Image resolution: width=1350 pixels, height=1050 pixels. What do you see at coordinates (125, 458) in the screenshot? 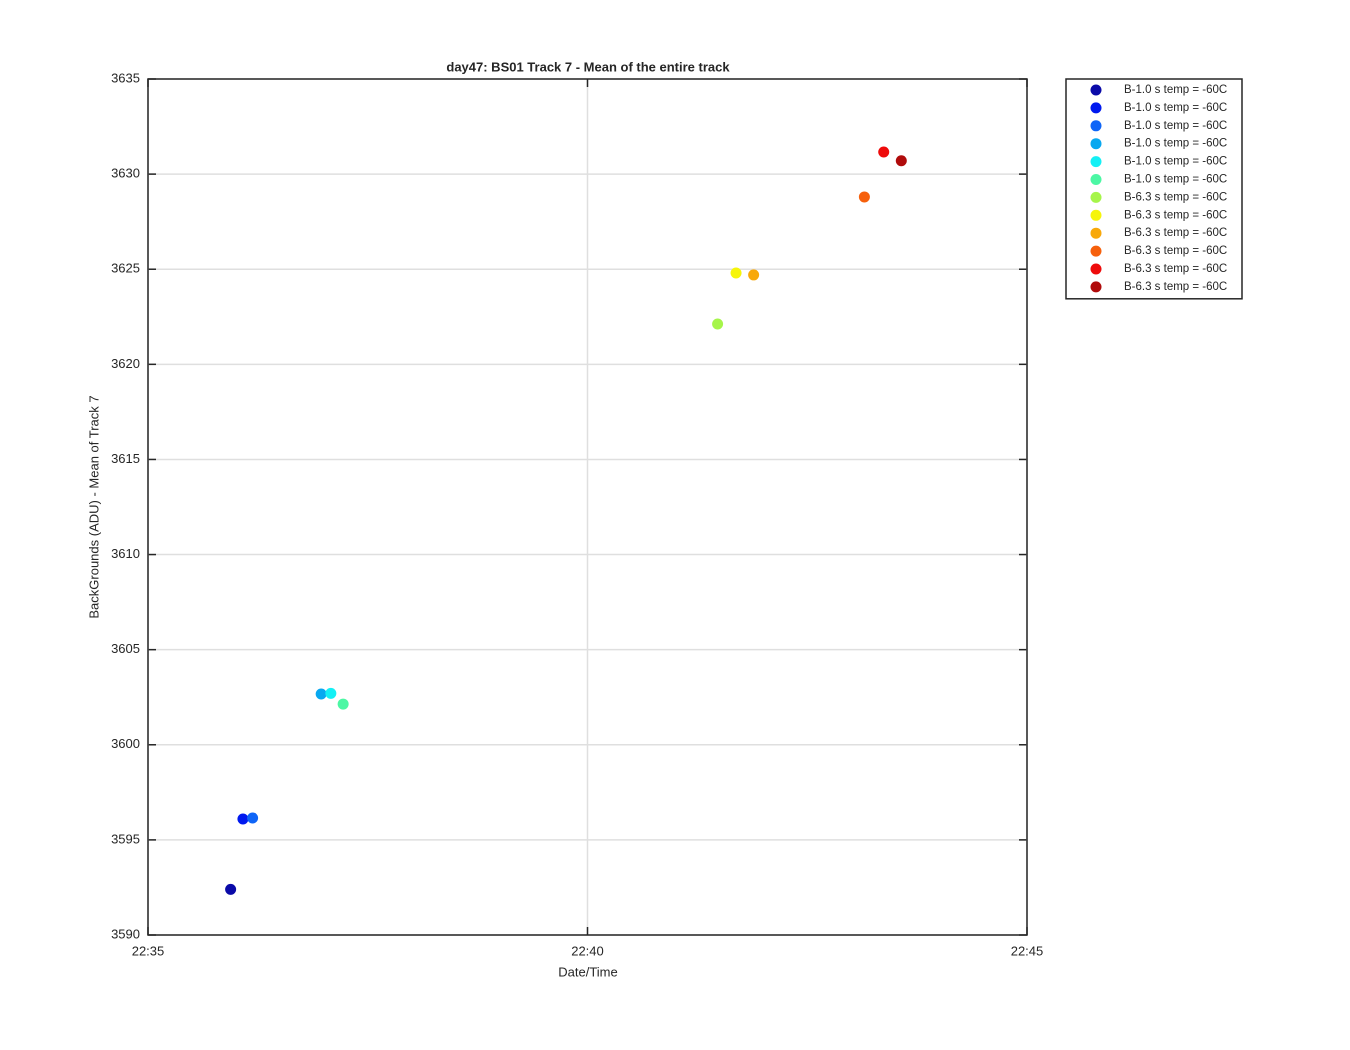
I see `y-tick-label: 3615` at bounding box center [125, 458].